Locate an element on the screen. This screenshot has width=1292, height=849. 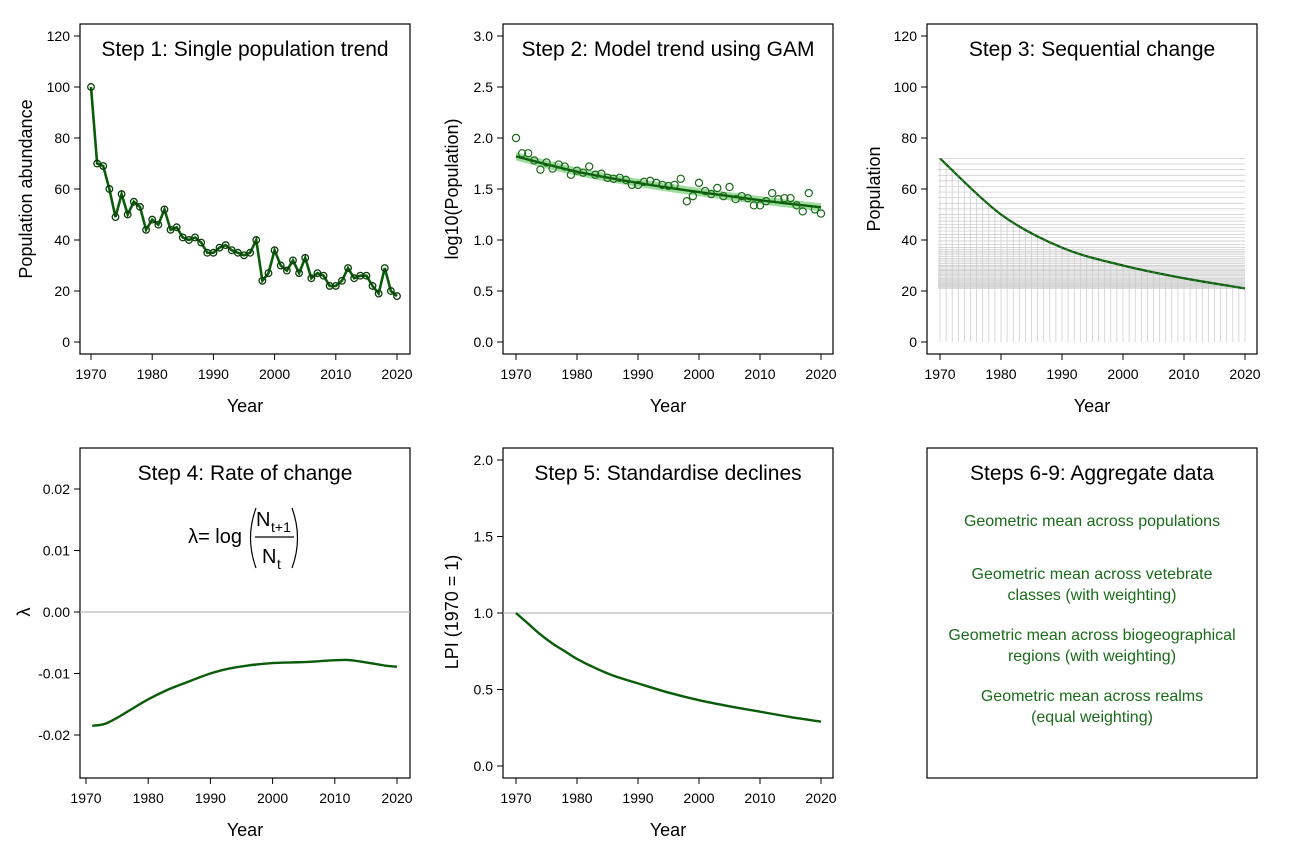
panel-step5-marks is located at coordinates (668, 667).